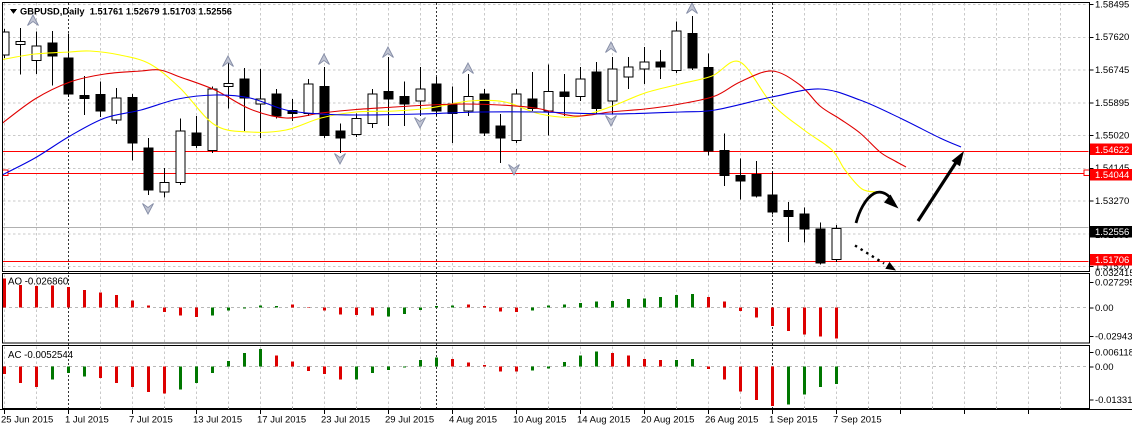 The height and width of the screenshot is (432, 1132). I want to click on svg-text: 1.58495, so click(1112, 5).